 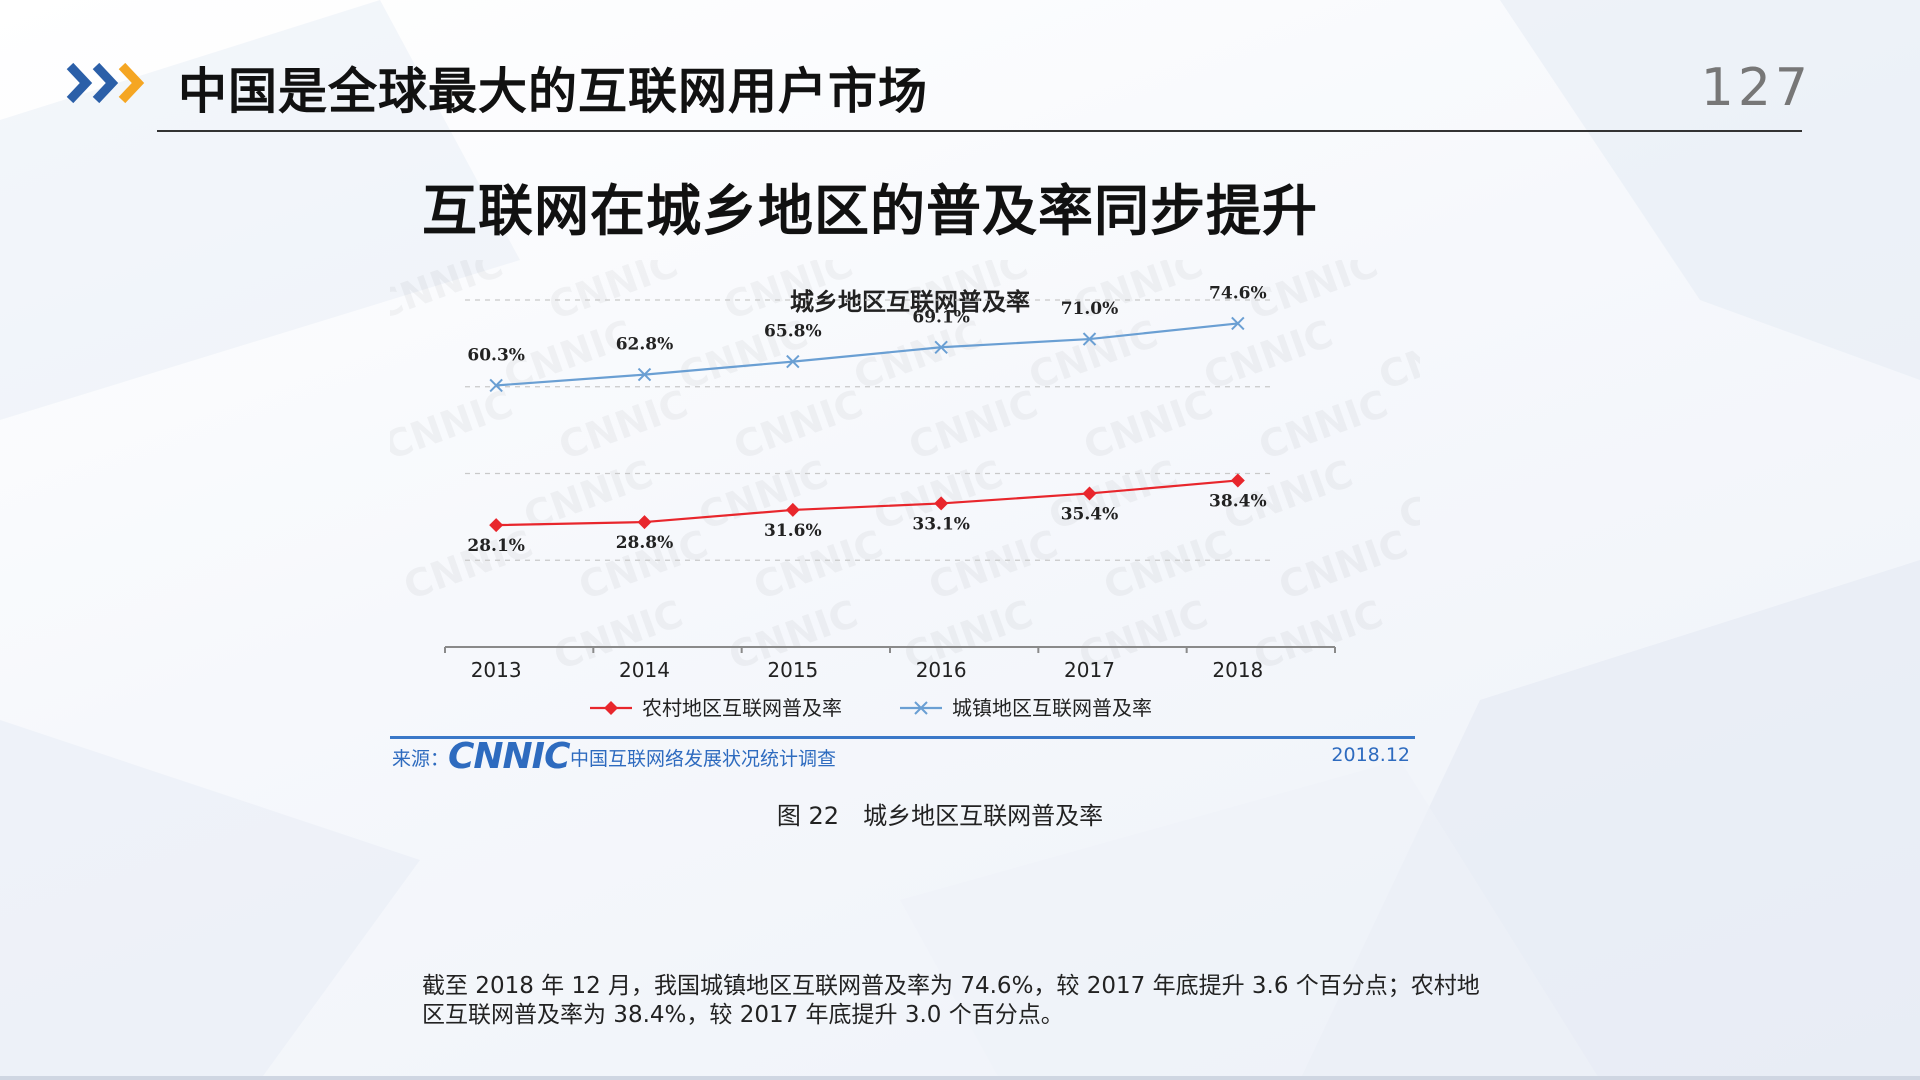 I want to click on x-tick-label: 2014, so click(x=644, y=670).